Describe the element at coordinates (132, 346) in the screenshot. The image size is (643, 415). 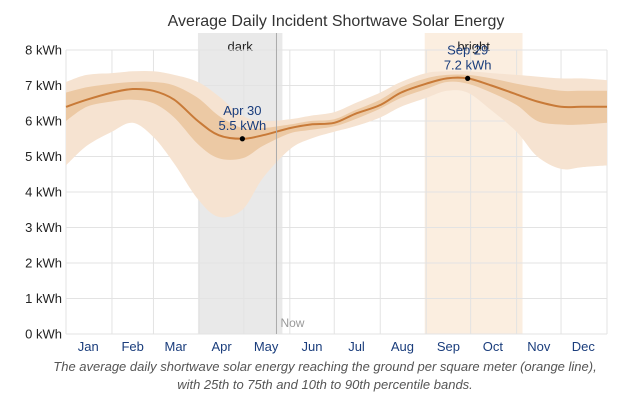
I see `x-tick-label-feb: Feb` at that location.